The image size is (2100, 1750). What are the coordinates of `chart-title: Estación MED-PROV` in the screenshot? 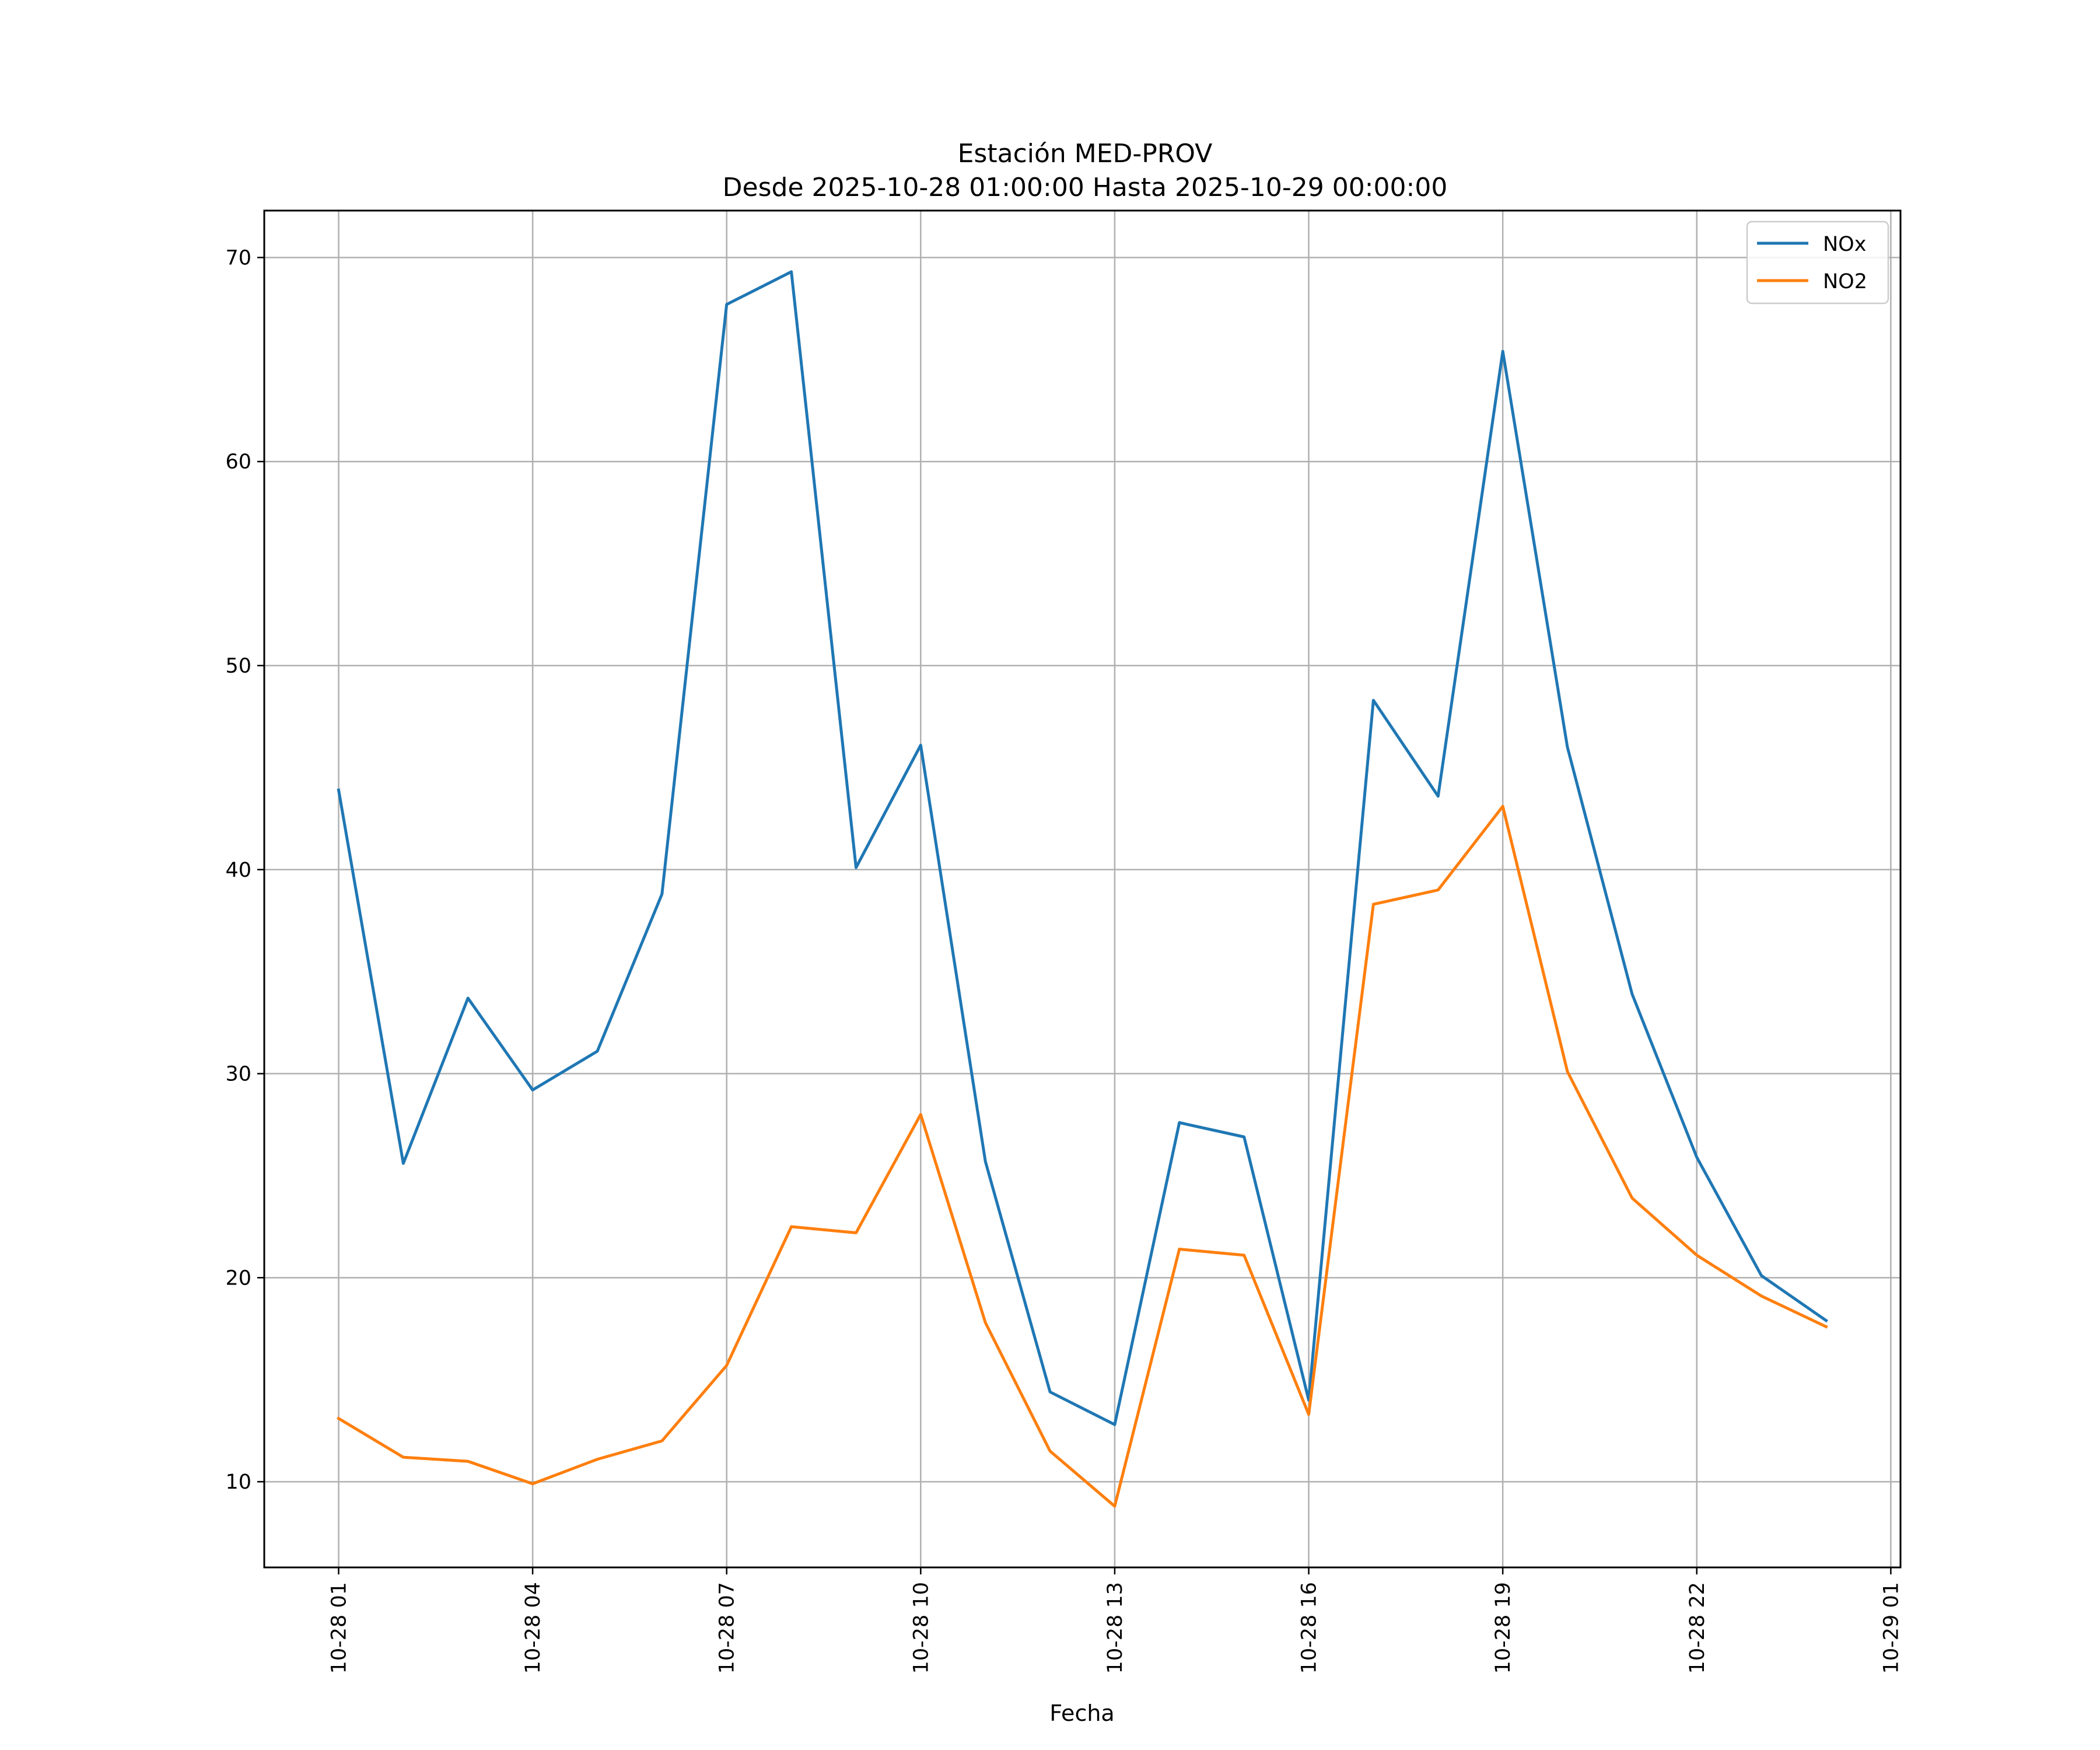 It's located at (1085, 154).